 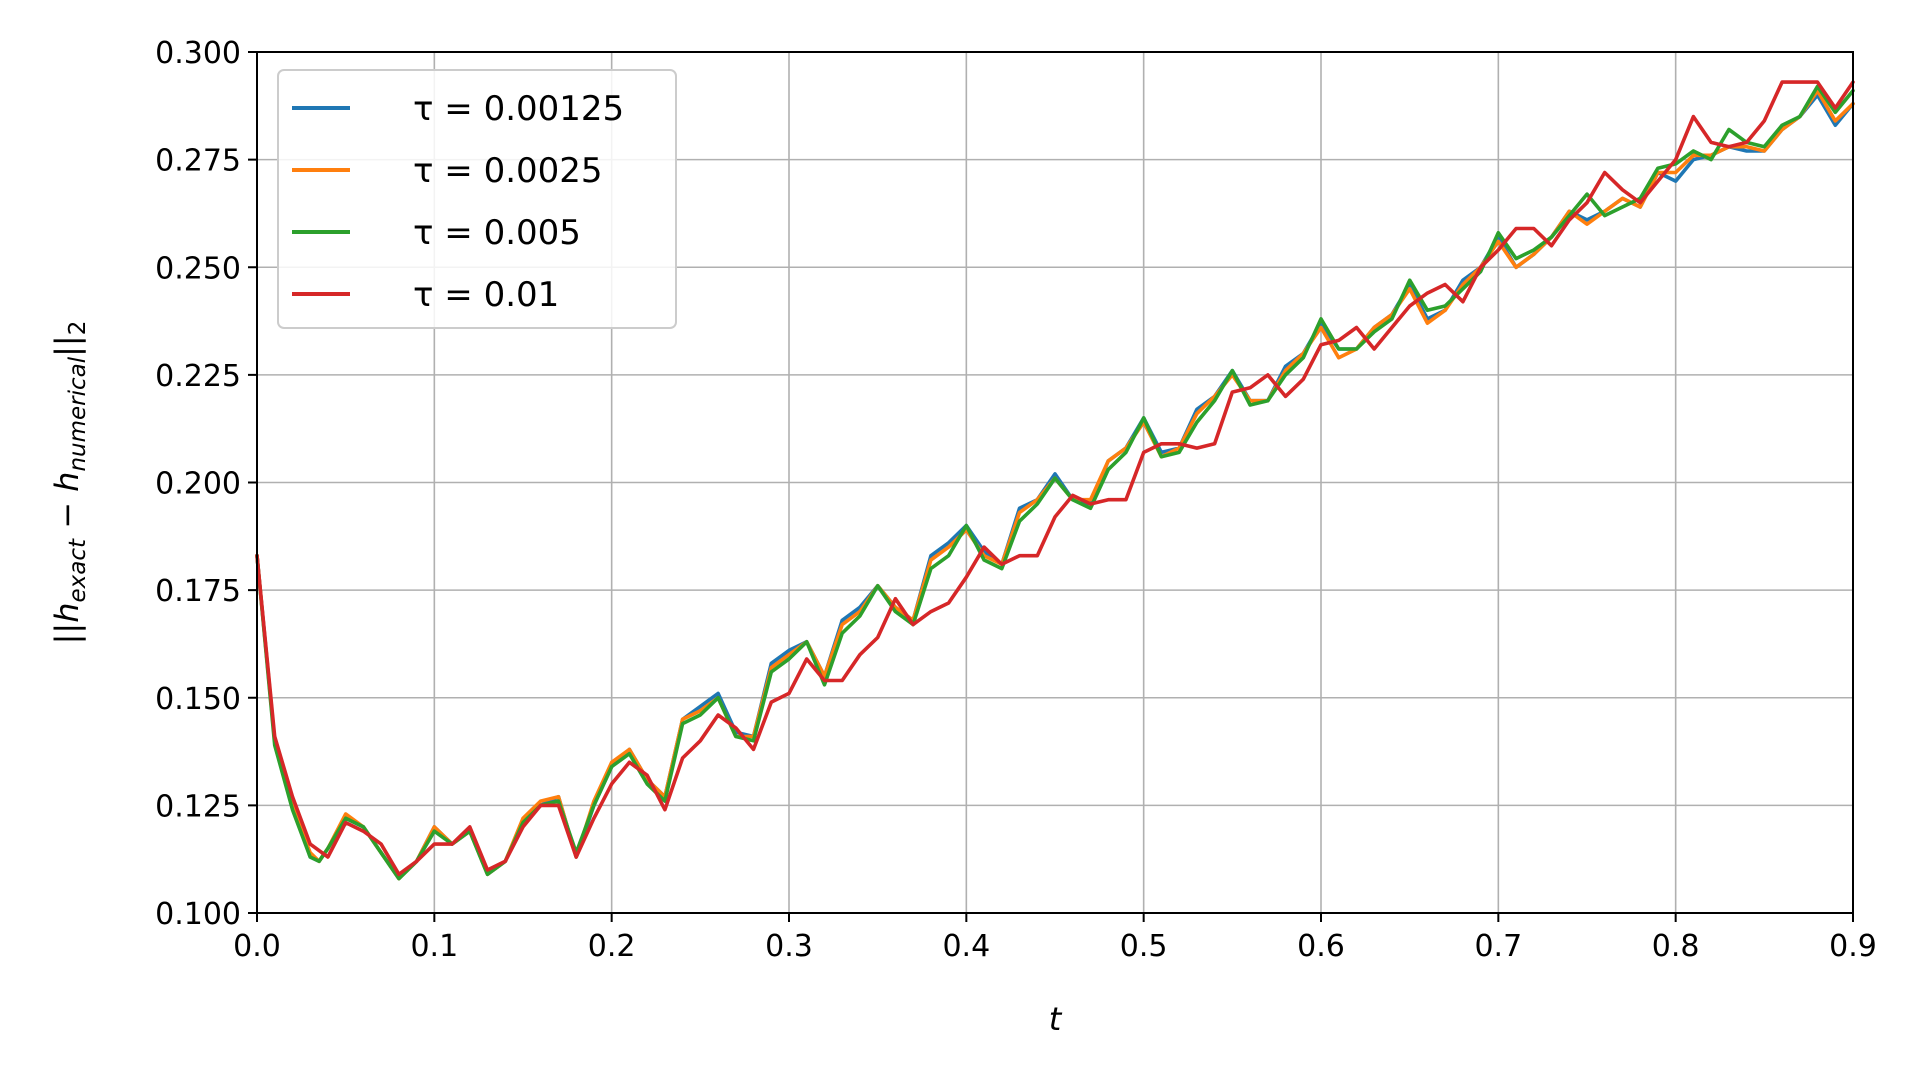 What do you see at coordinates (1056, 1019) in the screenshot?
I see `x-axis-label: t` at bounding box center [1056, 1019].